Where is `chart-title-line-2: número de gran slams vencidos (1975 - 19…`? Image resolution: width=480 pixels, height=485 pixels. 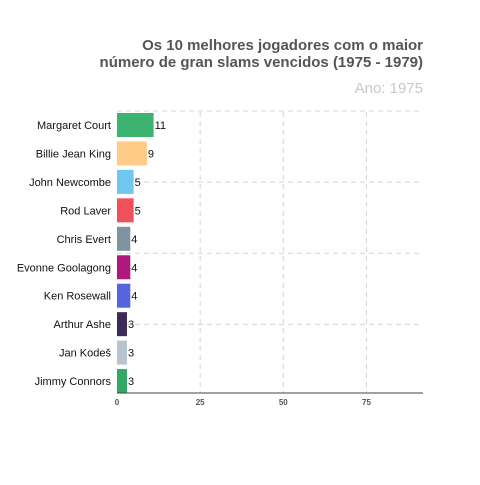 chart-title-line-2: número de gran slams vencidos (1975 - 19… is located at coordinates (261, 62).